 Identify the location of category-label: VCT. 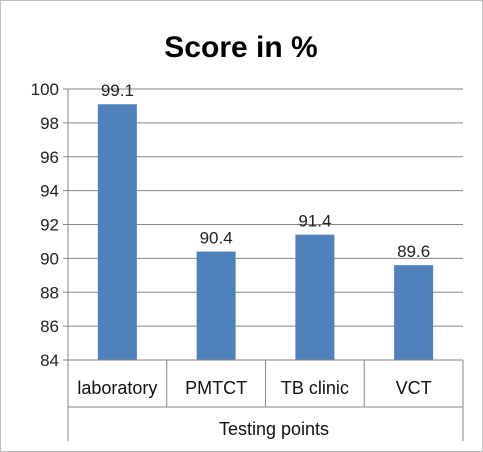
(414, 388).